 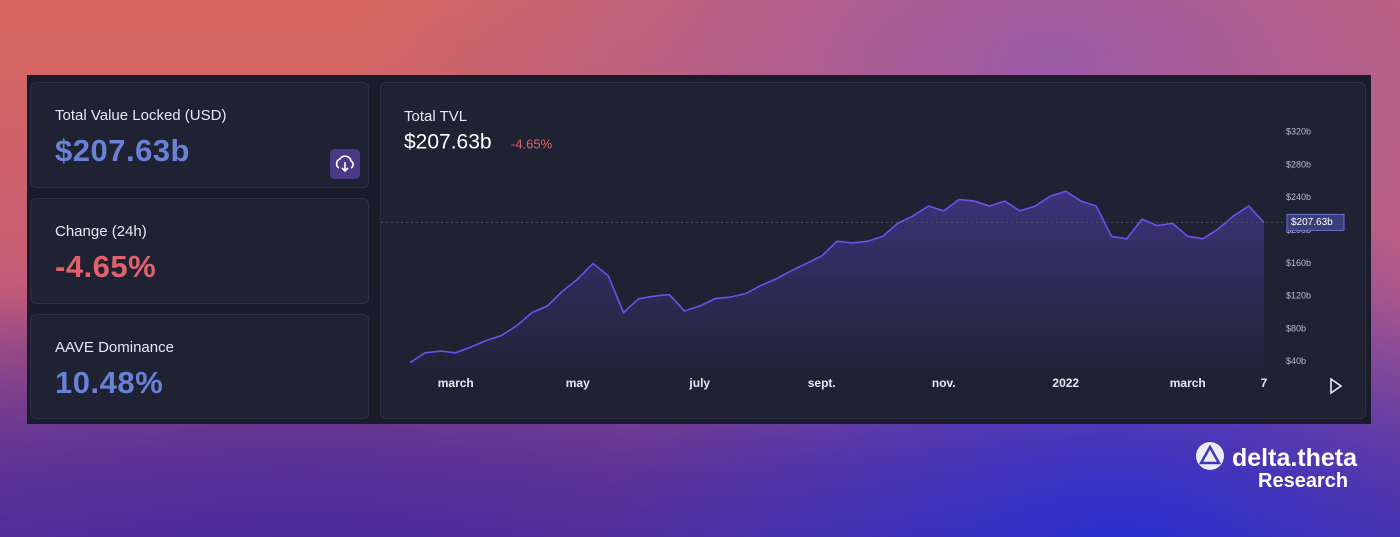 I want to click on card-label: AAVE Dominance, so click(x=114, y=347).